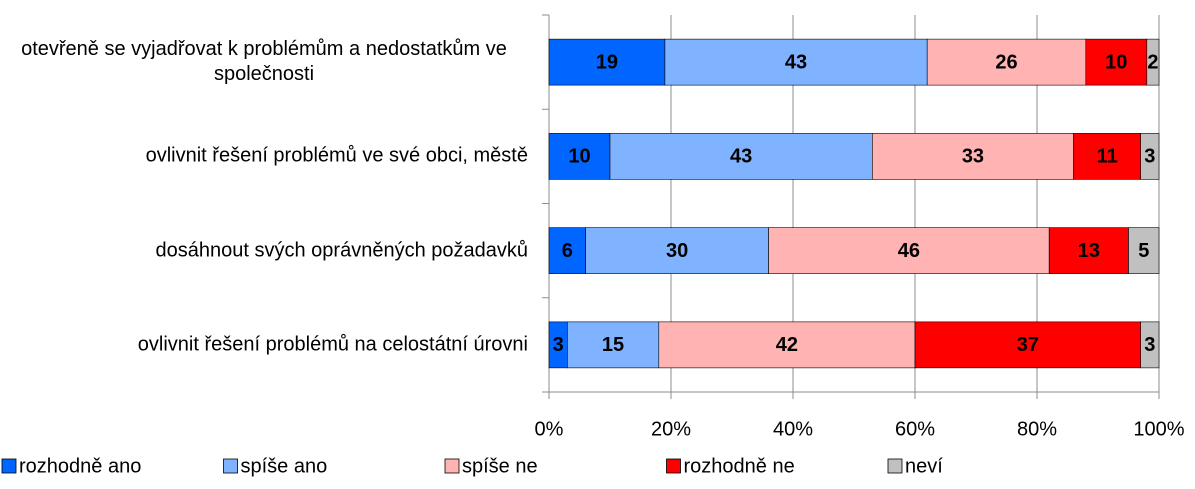 This screenshot has height=489, width=1195. I want to click on value-label: 11, so click(1107, 157).